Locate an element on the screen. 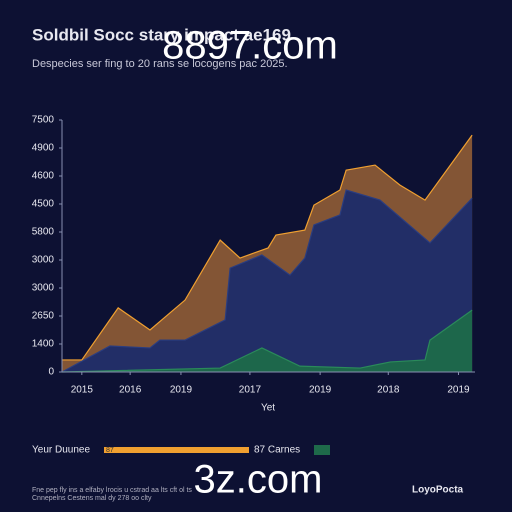 The width and height of the screenshot is (512, 512). legend-bar-label: 87 is located at coordinates (110, 450).